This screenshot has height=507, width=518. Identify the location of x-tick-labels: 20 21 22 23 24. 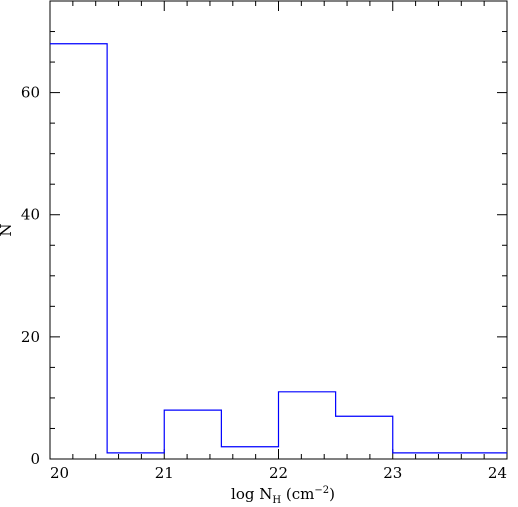
(278, 473).